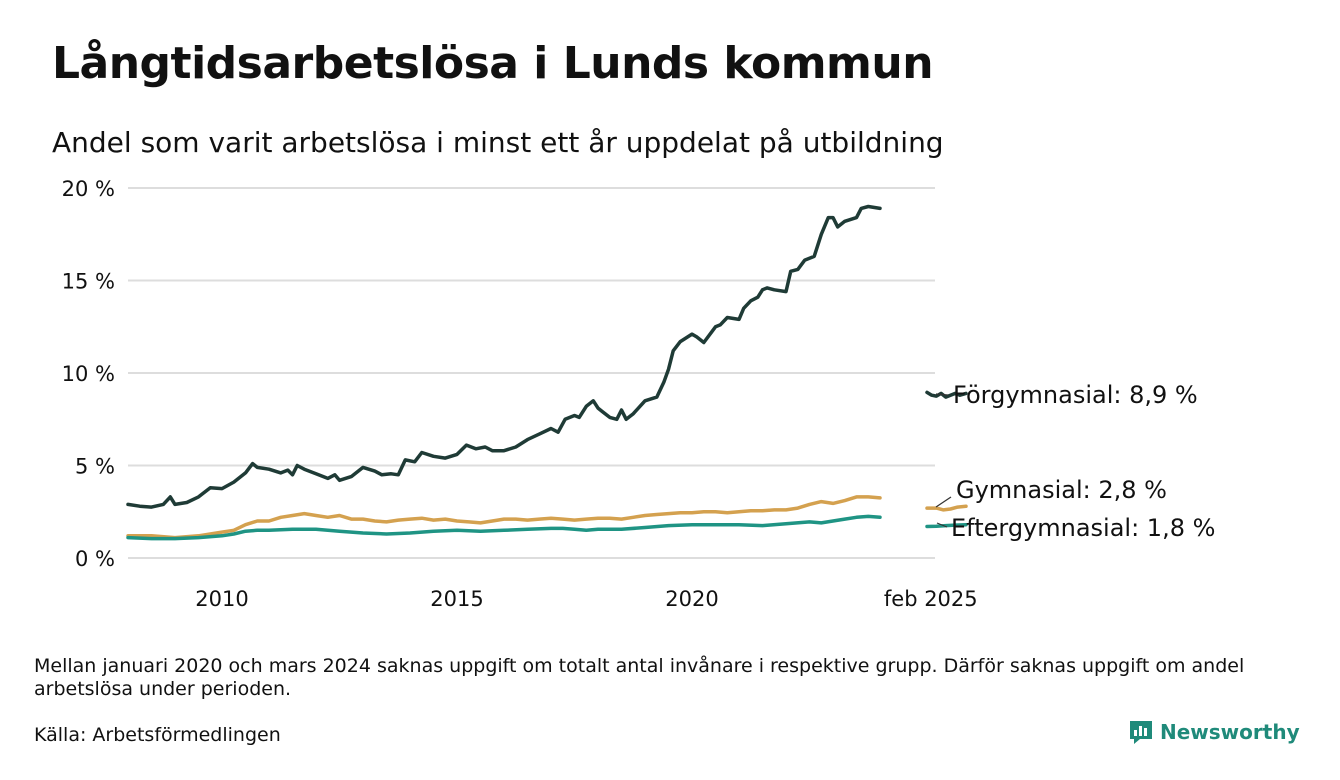  I want to click on y-tick-label: 20 %, so click(88, 189).